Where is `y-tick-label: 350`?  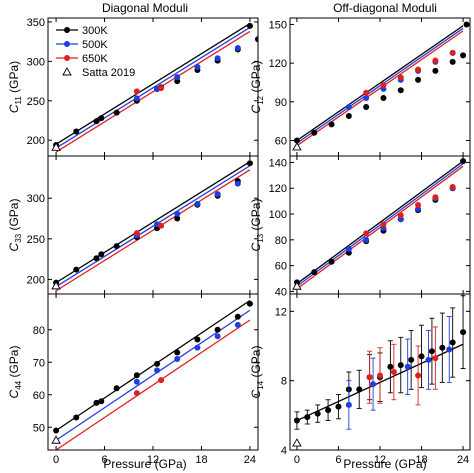
y-tick-label: 350 is located at coordinates (36, 23).